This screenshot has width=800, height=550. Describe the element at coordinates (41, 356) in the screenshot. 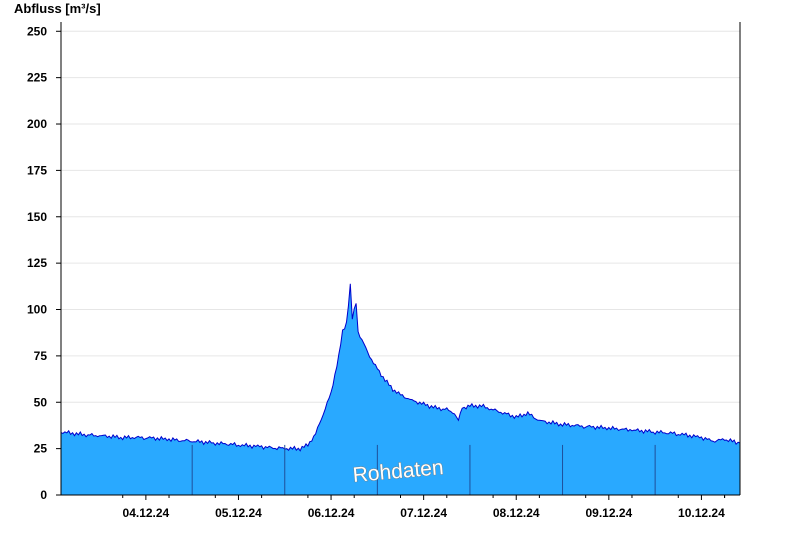

I see `y-tick-label: 75` at that location.